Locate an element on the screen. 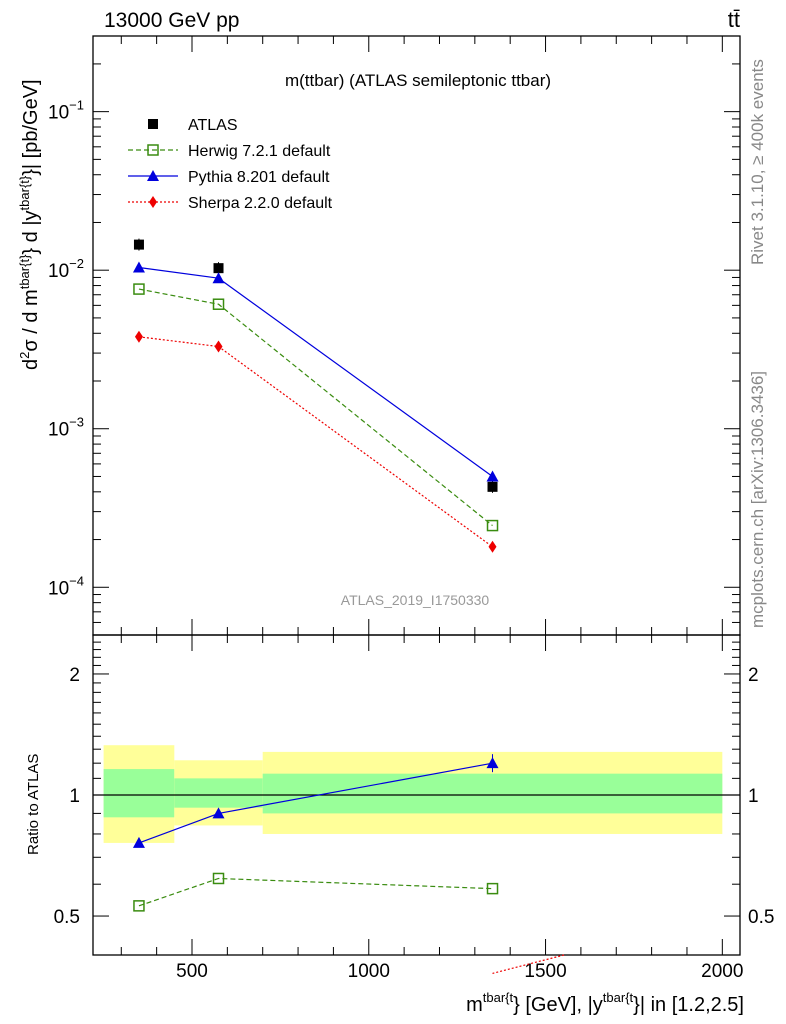 Image resolution: width=786 pixels, height=1024 pixels. ratio-y-tick-label-right: 2 is located at coordinates (753, 675).